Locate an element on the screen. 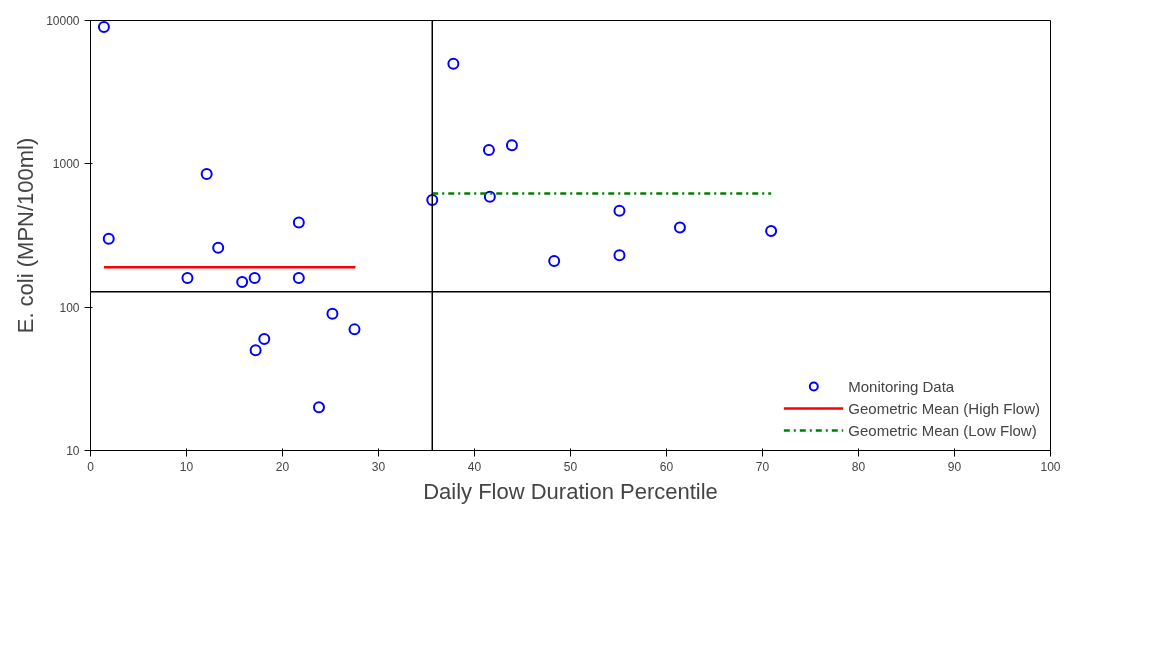 This screenshot has height=671, width=1151. y-tick-label: 1000 is located at coordinates (66, 164).